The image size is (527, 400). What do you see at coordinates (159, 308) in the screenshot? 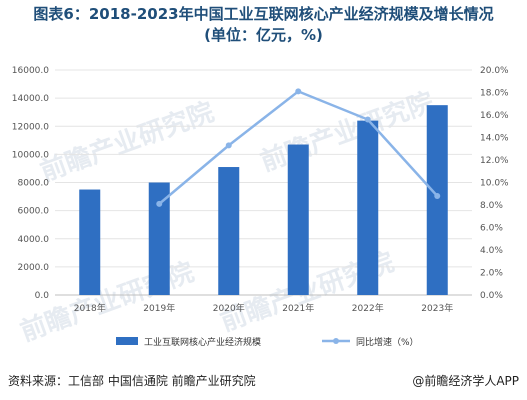
I see `x-tick-label: 2019年` at bounding box center [159, 308].